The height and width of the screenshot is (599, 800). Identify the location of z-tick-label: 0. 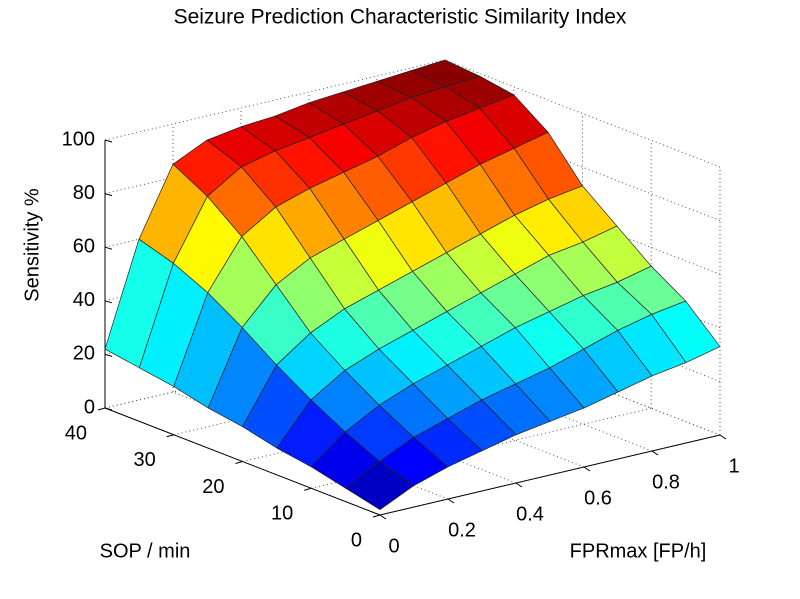
(89, 407).